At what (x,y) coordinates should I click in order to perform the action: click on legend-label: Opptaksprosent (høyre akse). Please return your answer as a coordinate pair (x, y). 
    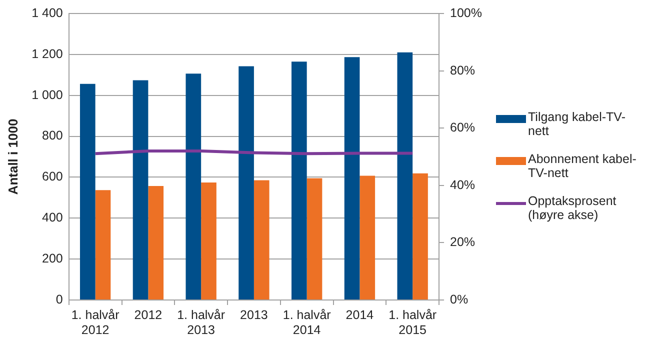
    Looking at the image, I should click on (573, 208).